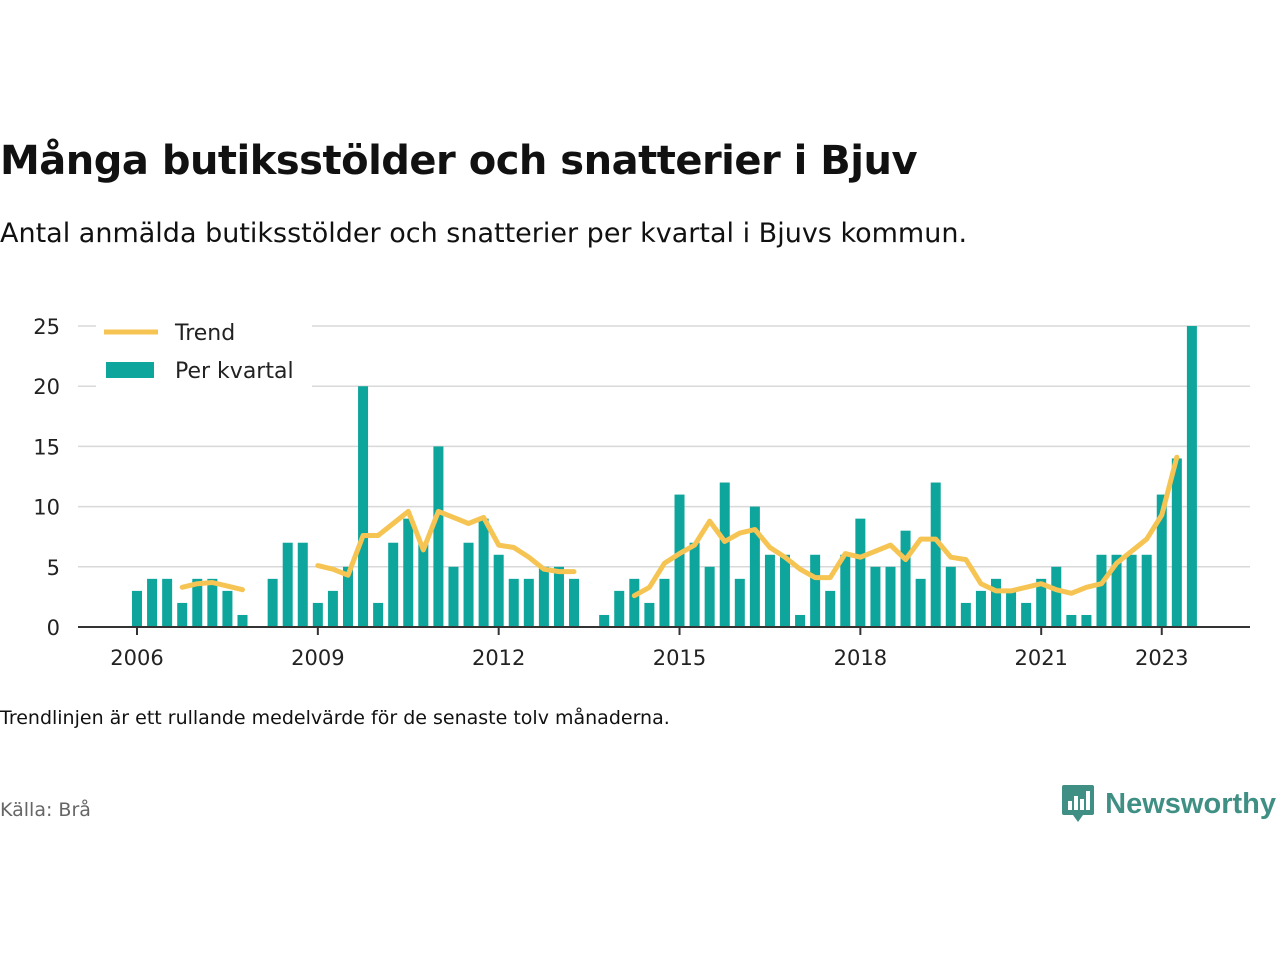 The image size is (1280, 960). I want to click on x-tick-label: 2015, so click(679, 658).